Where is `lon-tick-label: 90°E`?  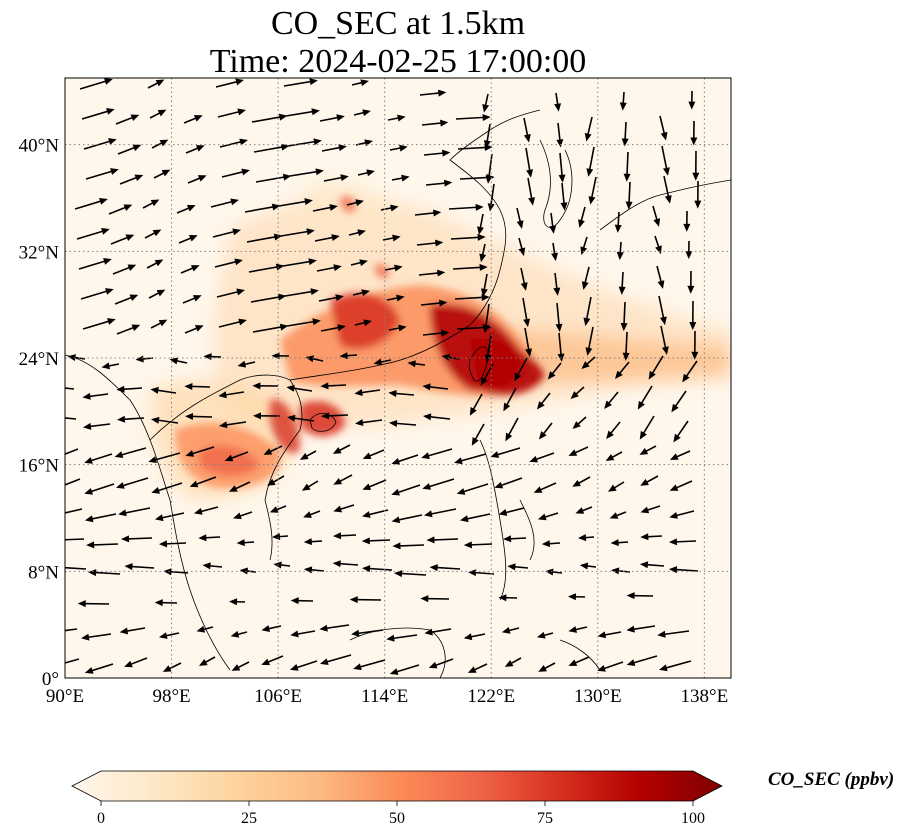 lon-tick-label: 90°E is located at coordinates (65, 696).